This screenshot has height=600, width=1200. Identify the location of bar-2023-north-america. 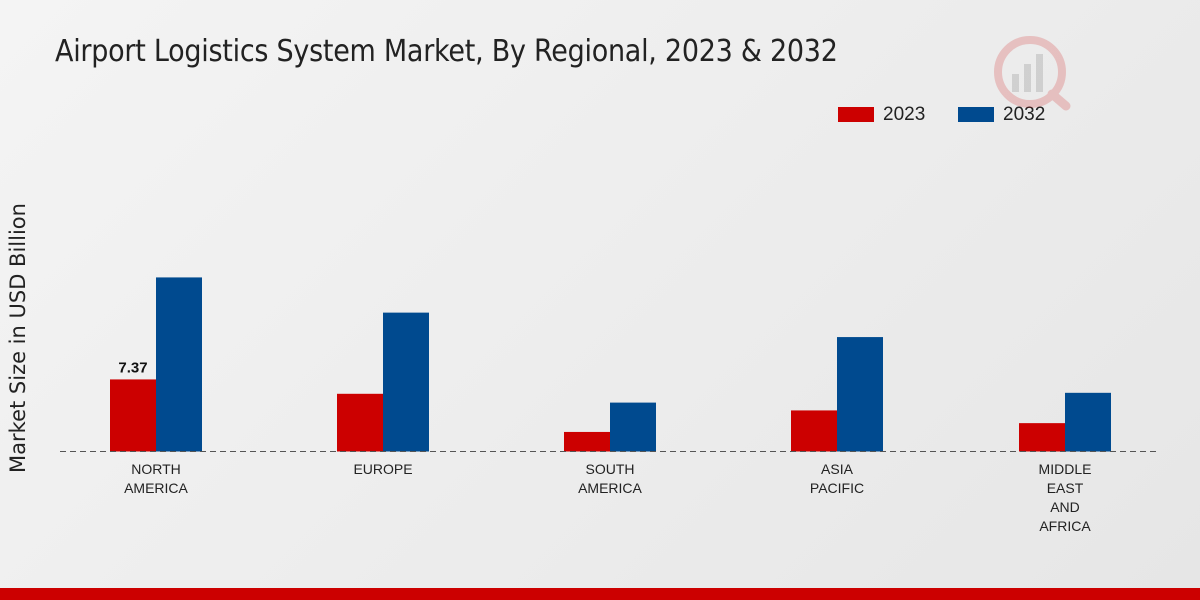
(133, 415).